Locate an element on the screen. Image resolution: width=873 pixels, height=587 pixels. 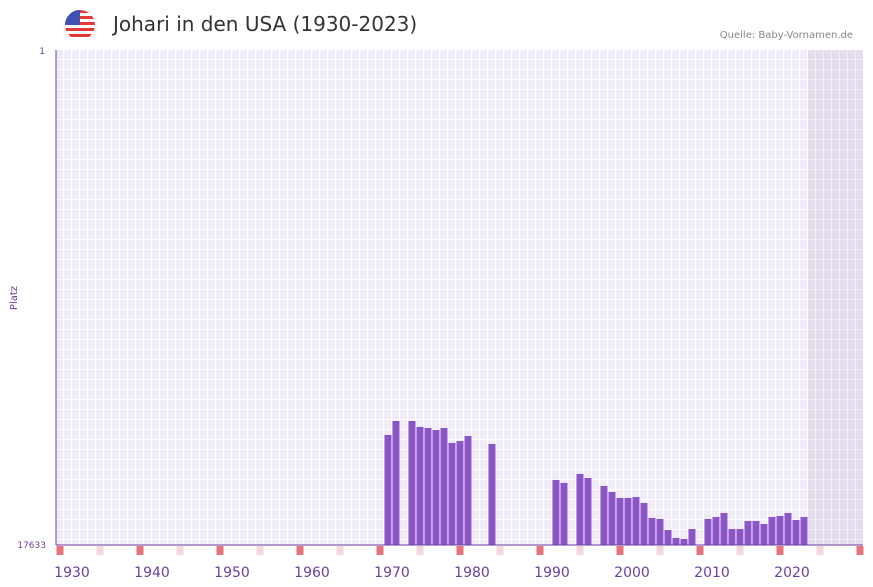
bar-1990 is located at coordinates (556, 512).